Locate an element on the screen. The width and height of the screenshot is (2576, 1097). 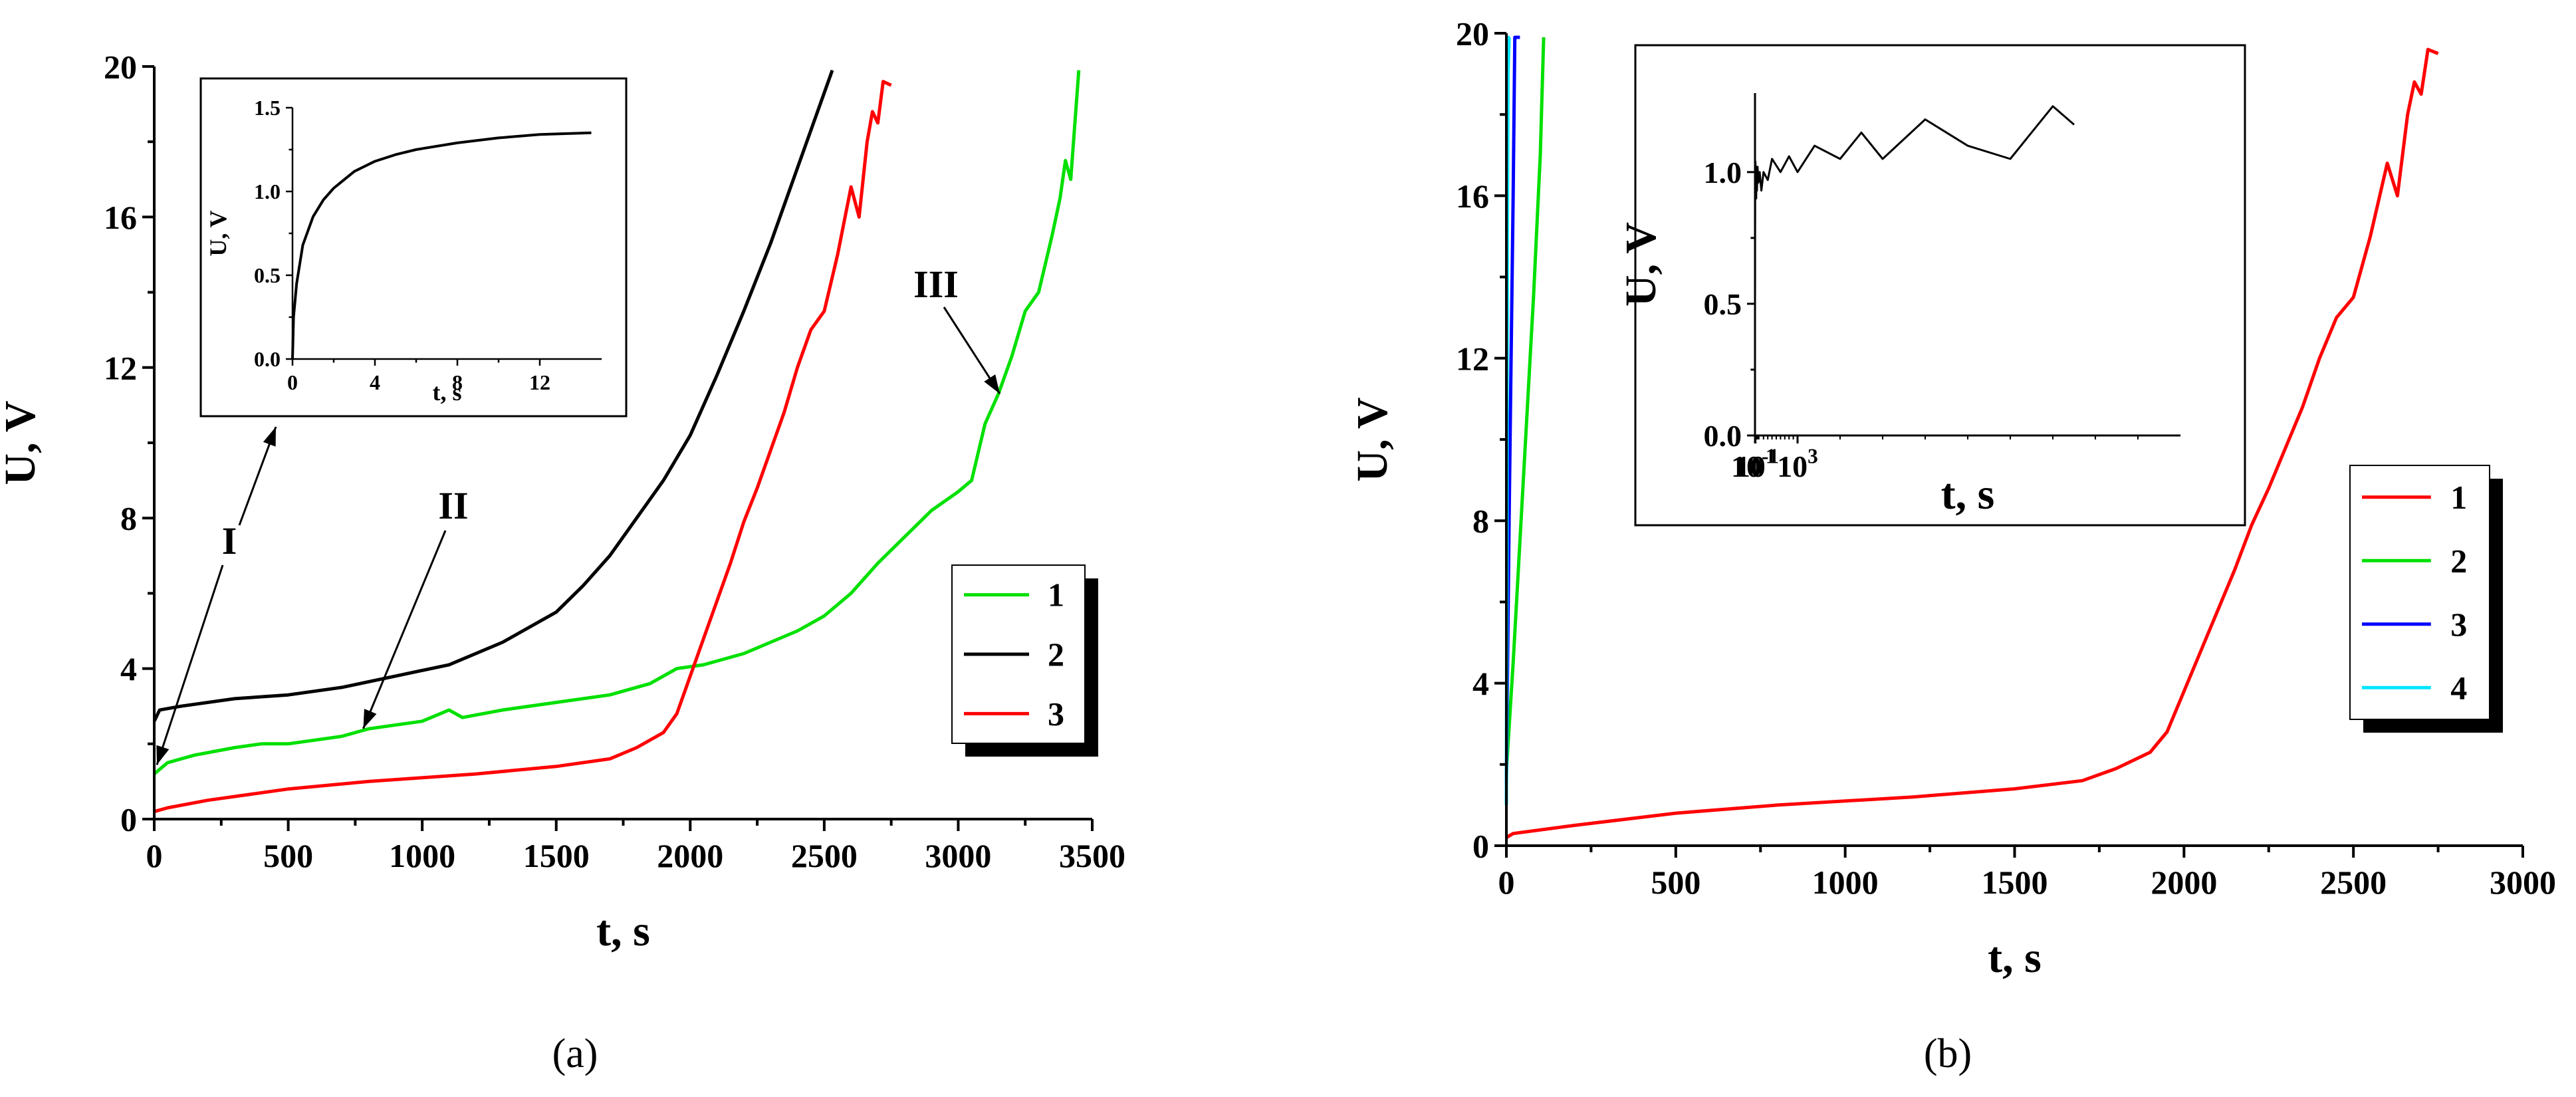
b-y-tick-label: 20 is located at coordinates (1472, 34).